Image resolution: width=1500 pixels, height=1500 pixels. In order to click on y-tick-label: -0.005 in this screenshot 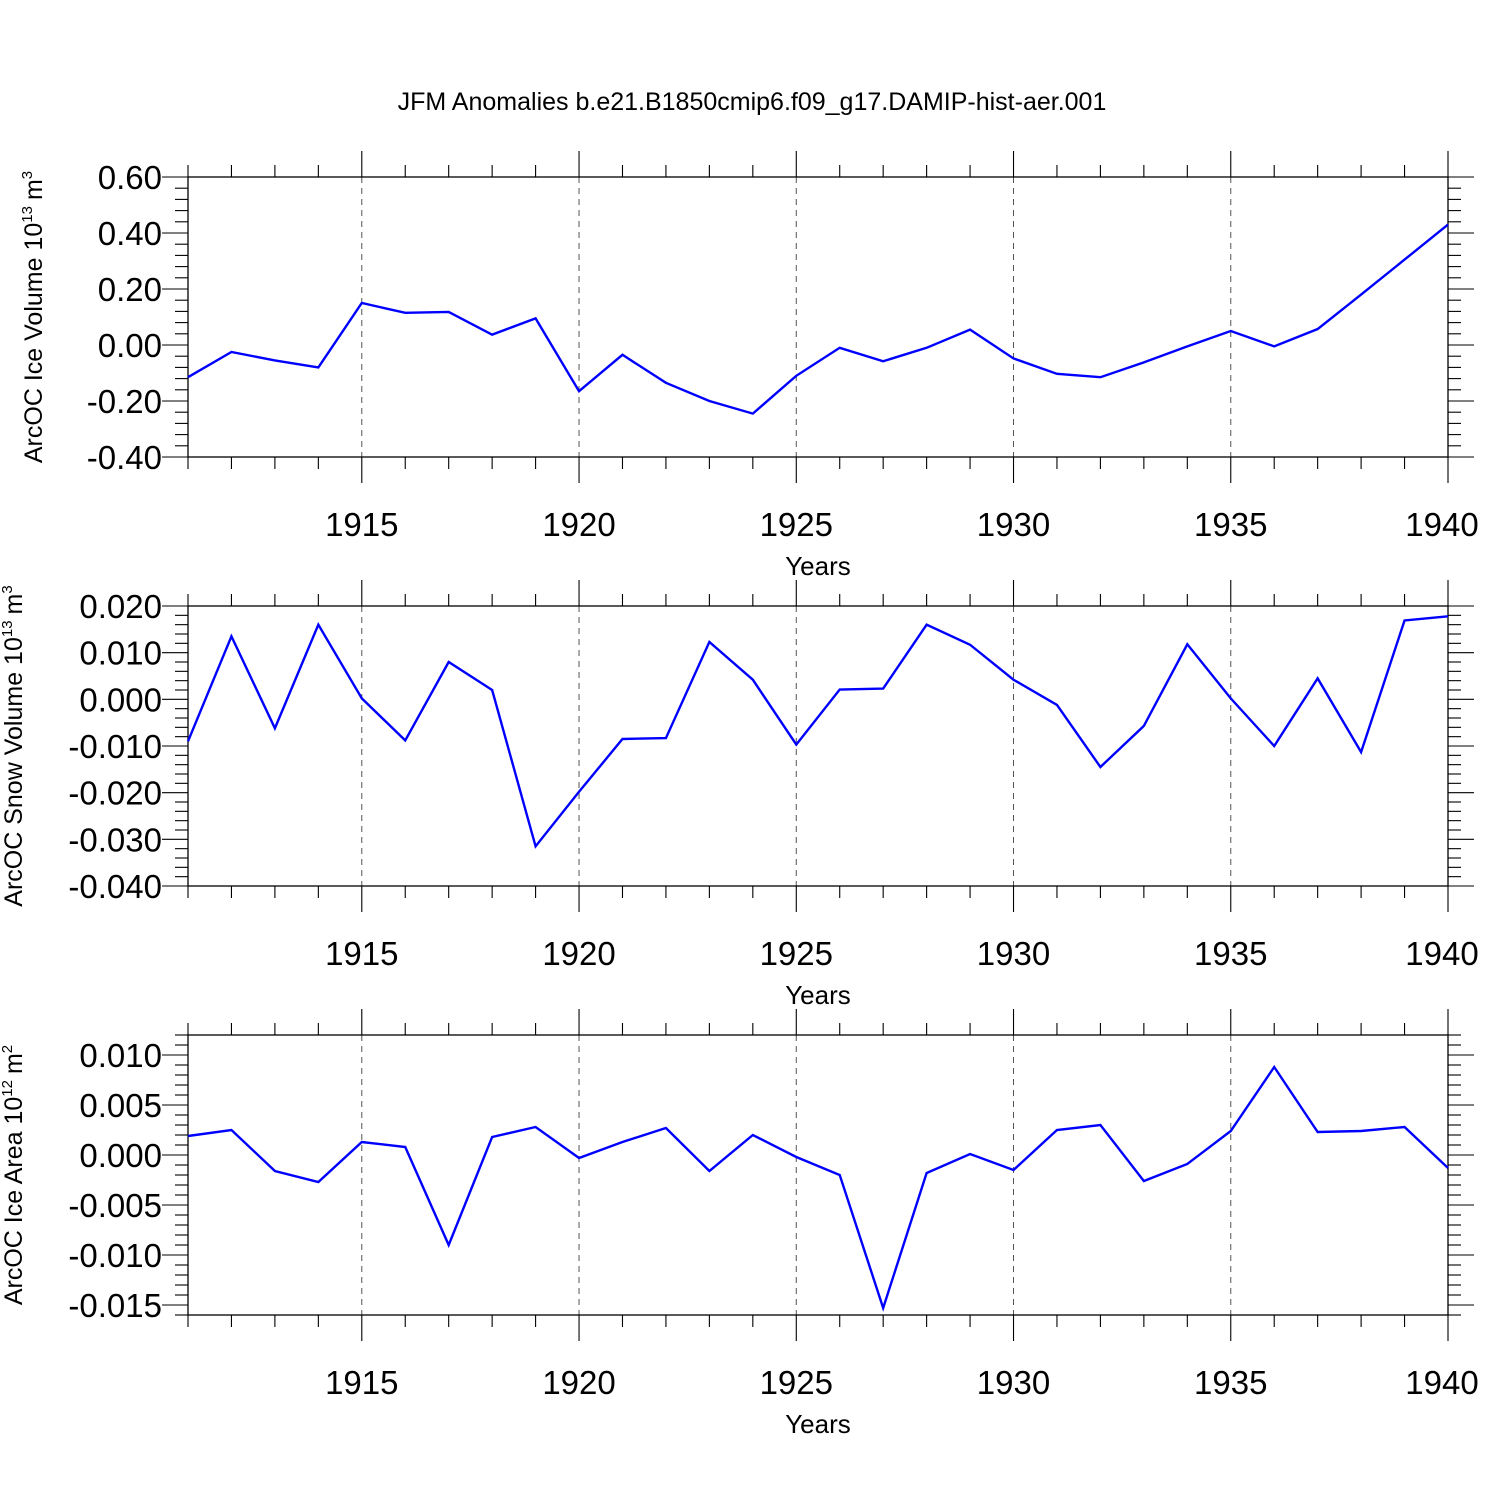, I will do `click(115, 1205)`.